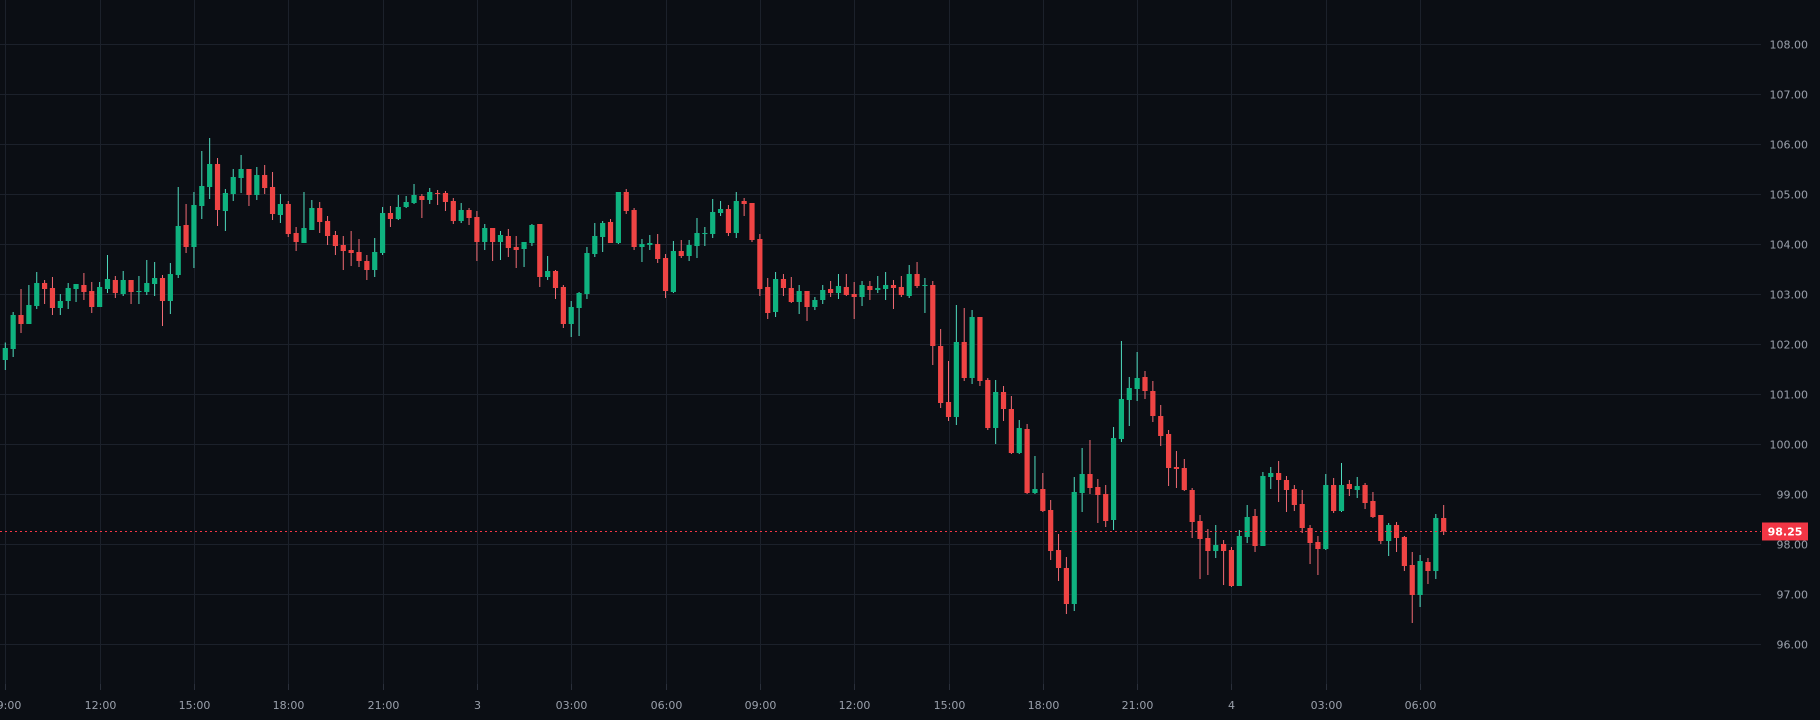 The width and height of the screenshot is (1820, 720). Describe the element at coordinates (1044, 705) in the screenshot. I see `time-tick-label: 18:00` at that location.